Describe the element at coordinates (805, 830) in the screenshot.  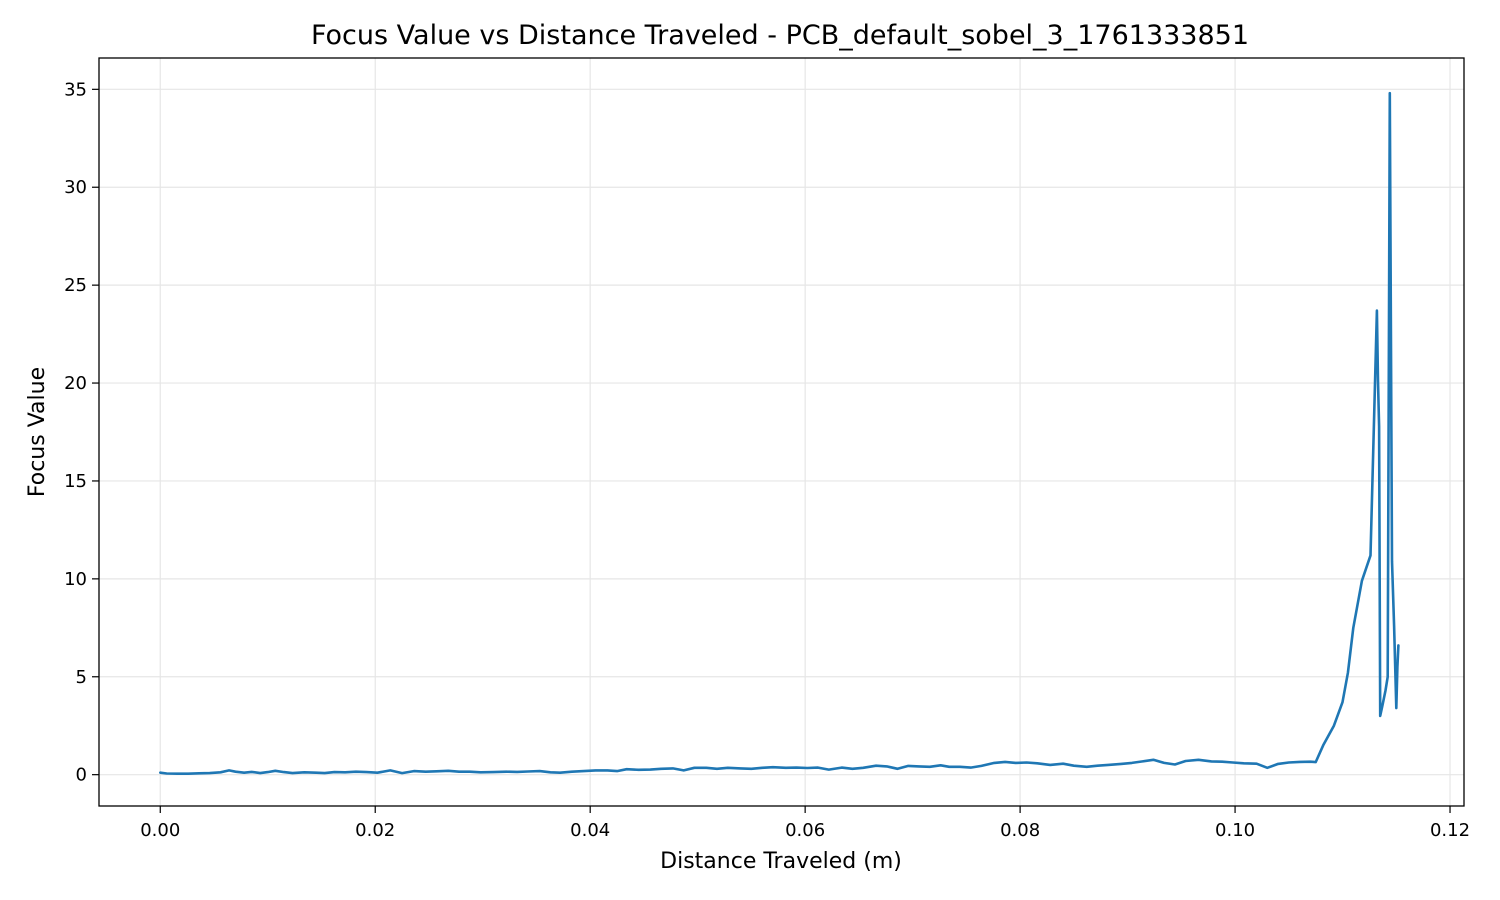
I see `x-tick-label: 0.06` at that location.